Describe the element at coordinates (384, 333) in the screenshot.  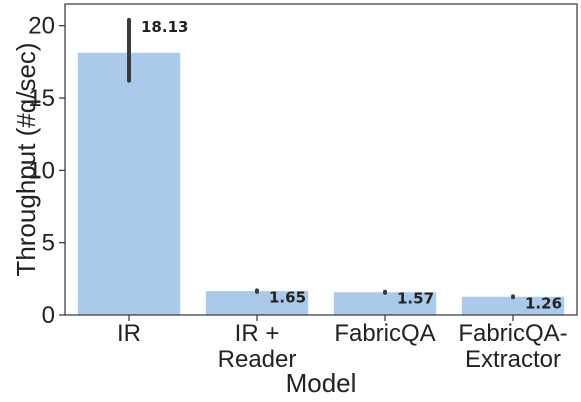
I see `x-tick-label: FabricQA` at that location.